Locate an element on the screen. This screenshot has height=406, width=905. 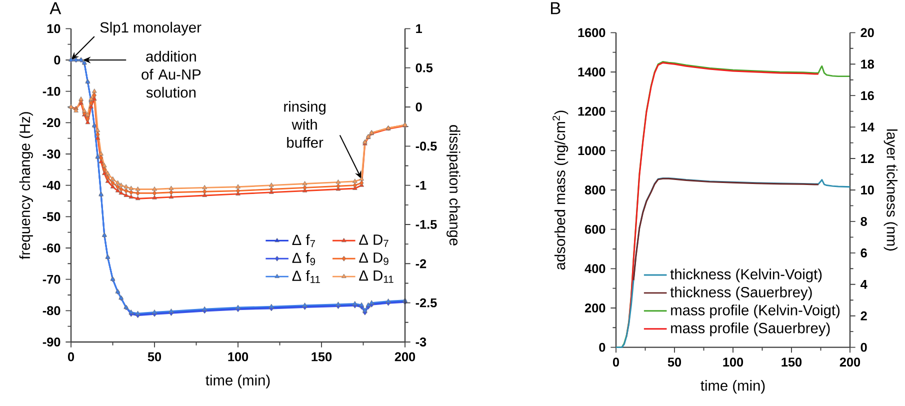
y-tick-label: 600 is located at coordinates (595, 229).